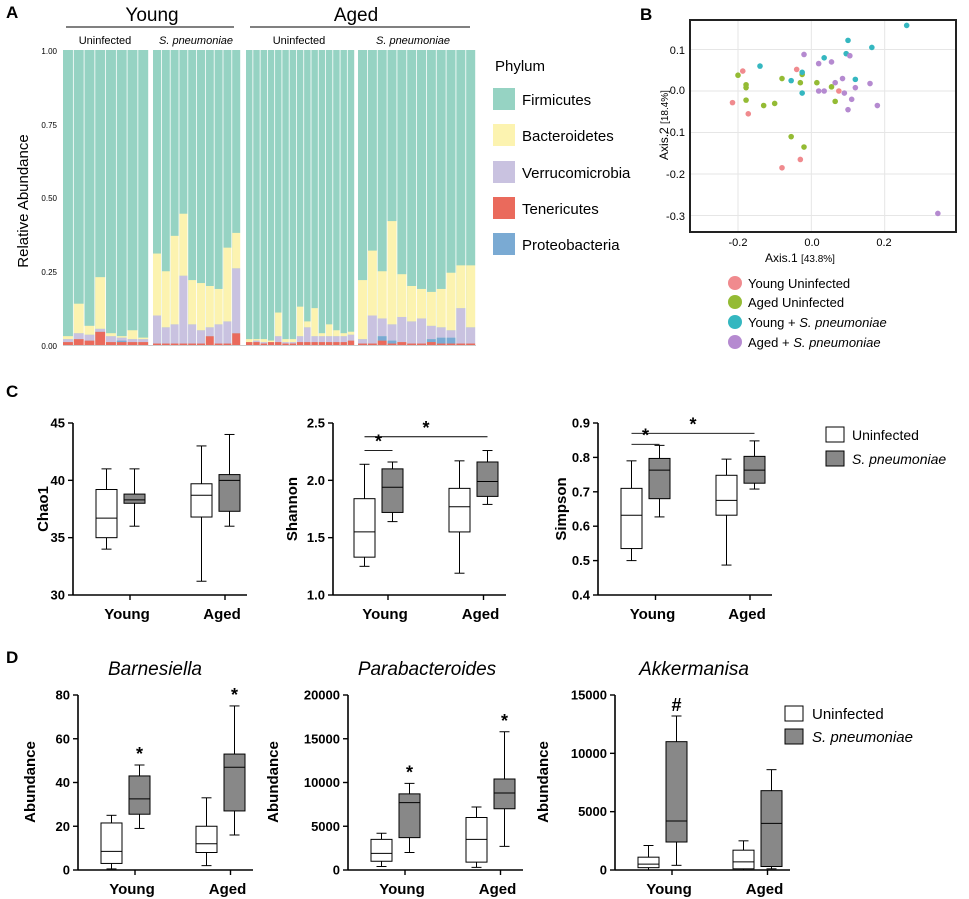 The width and height of the screenshot is (969, 899). Describe the element at coordinates (63, 738) in the screenshot. I see `y-tick-label: 60` at that location.